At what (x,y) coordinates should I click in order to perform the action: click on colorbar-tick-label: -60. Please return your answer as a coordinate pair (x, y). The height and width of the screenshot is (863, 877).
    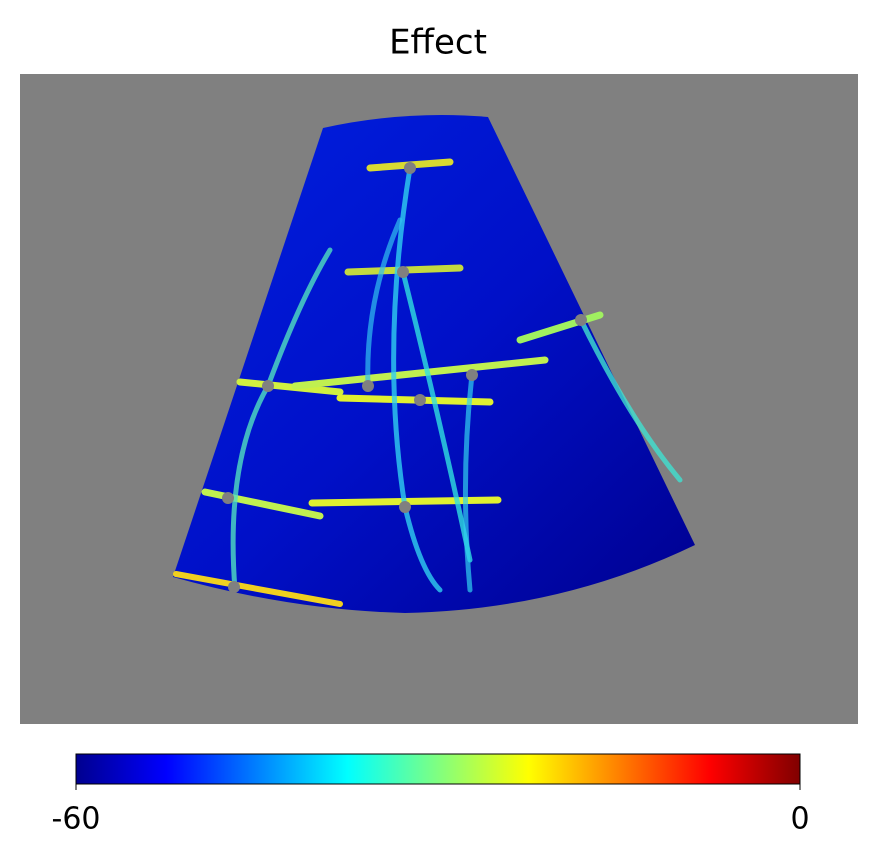
    Looking at the image, I should click on (76, 819).